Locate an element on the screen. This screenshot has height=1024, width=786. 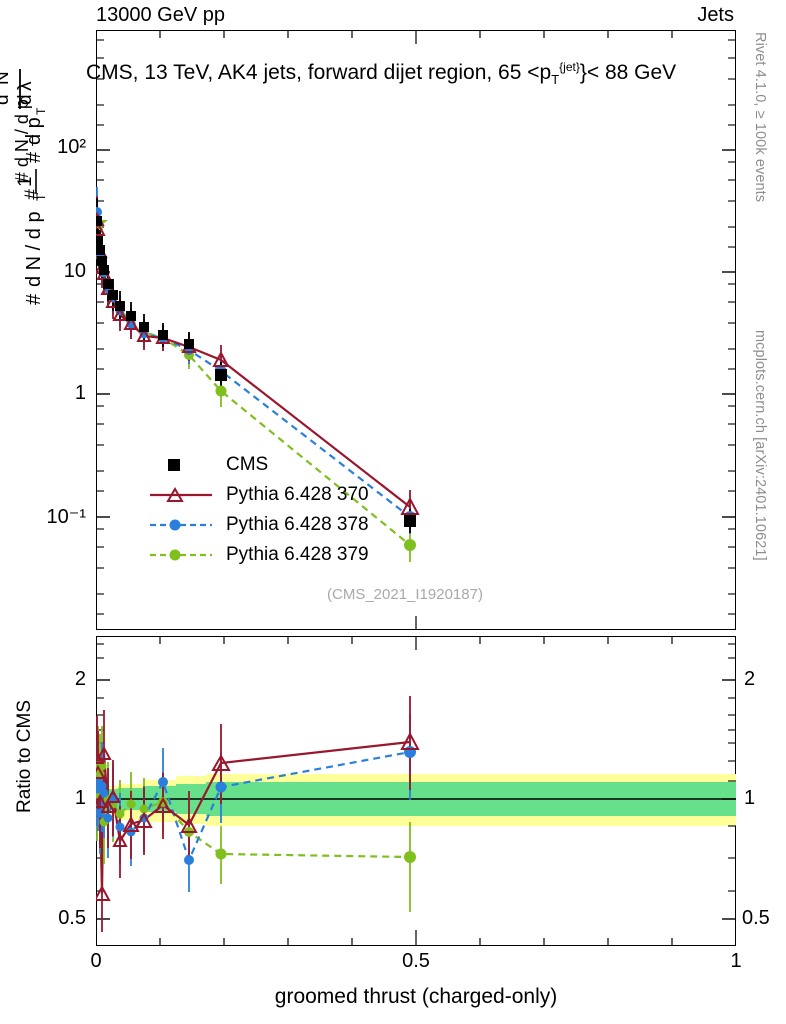
ratio-ytick-2-left: 2 is located at coordinates (80, 679).